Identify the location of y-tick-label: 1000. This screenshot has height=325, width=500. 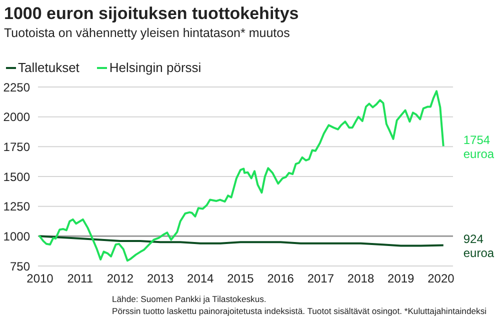
(16, 236).